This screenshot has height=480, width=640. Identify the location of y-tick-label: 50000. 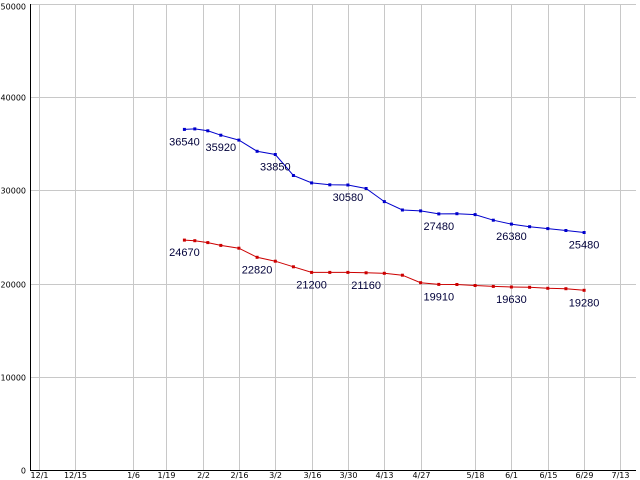
(13, 7).